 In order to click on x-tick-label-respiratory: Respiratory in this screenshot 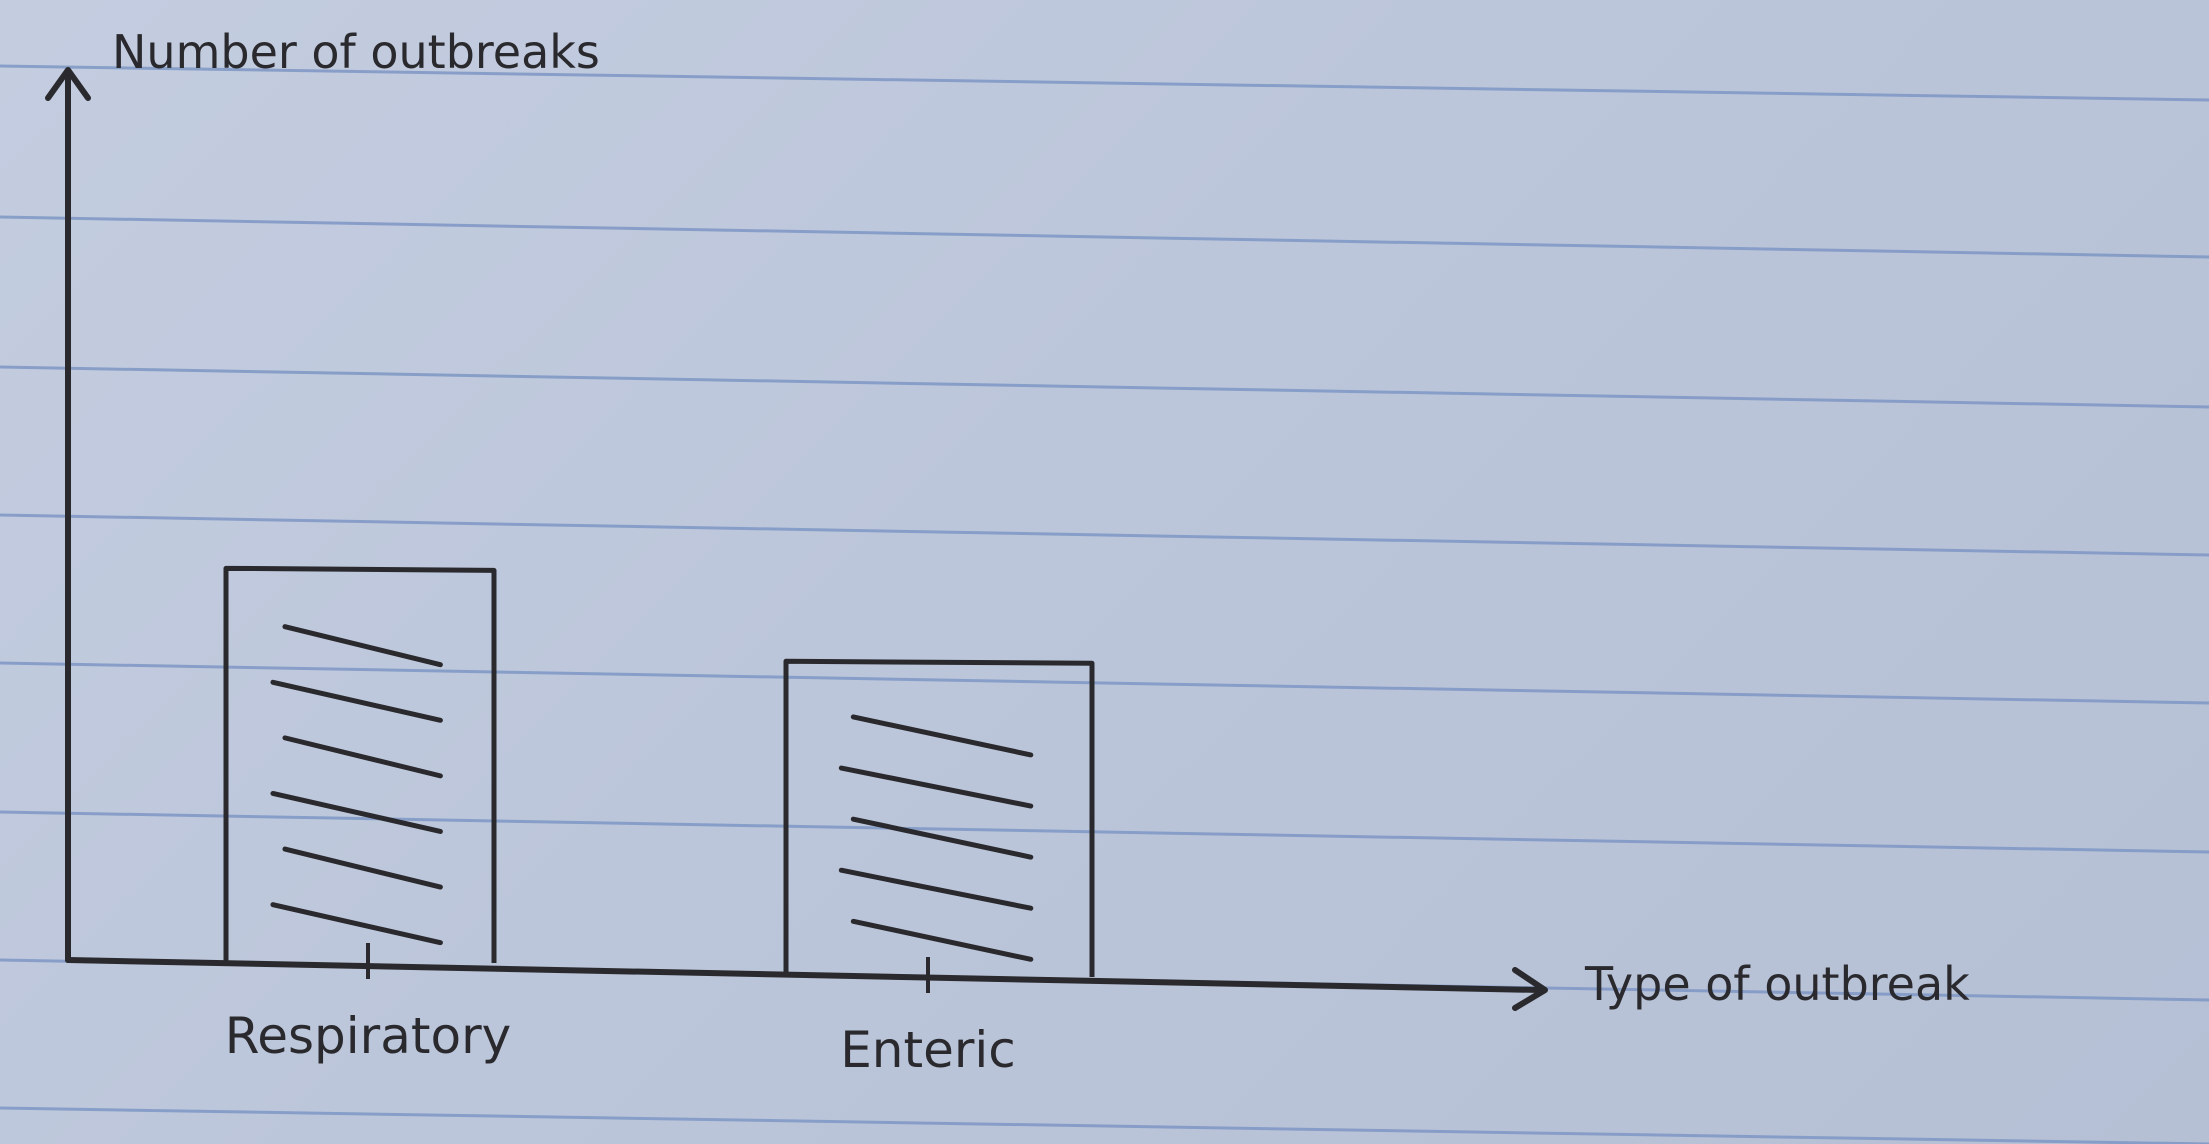, I will do `click(368, 1036)`.